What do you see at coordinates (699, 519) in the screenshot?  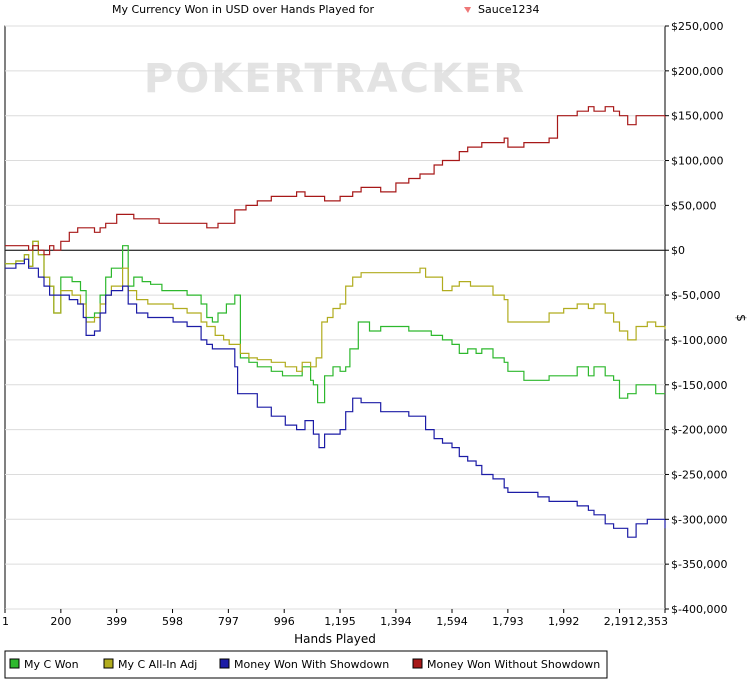 I see `y-tick-label: $-300,000` at bounding box center [699, 519].